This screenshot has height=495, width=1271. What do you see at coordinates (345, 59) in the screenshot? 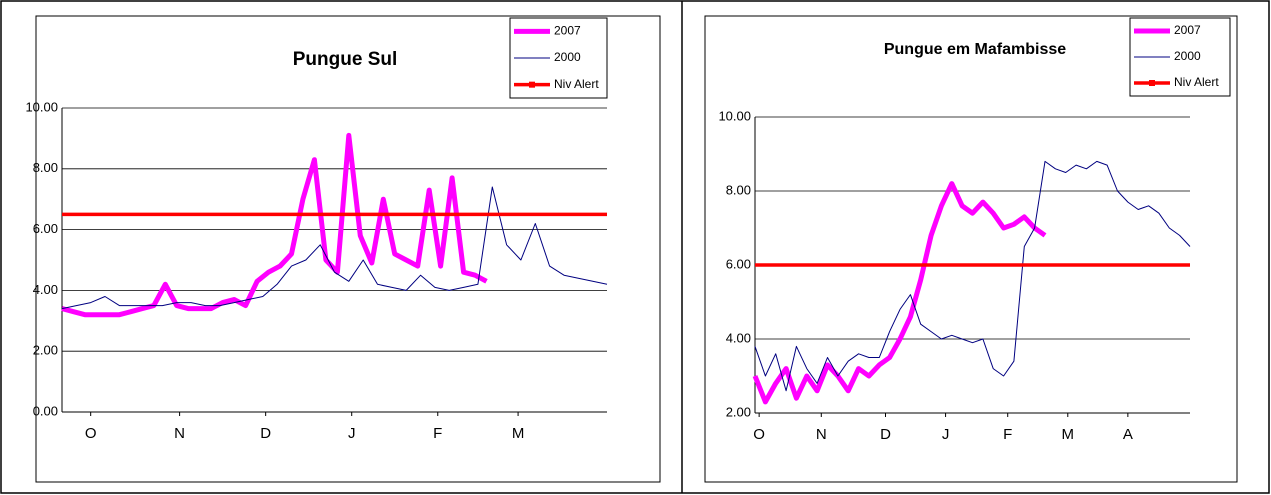
I see `chart-title: Pungue Sul` at bounding box center [345, 59].